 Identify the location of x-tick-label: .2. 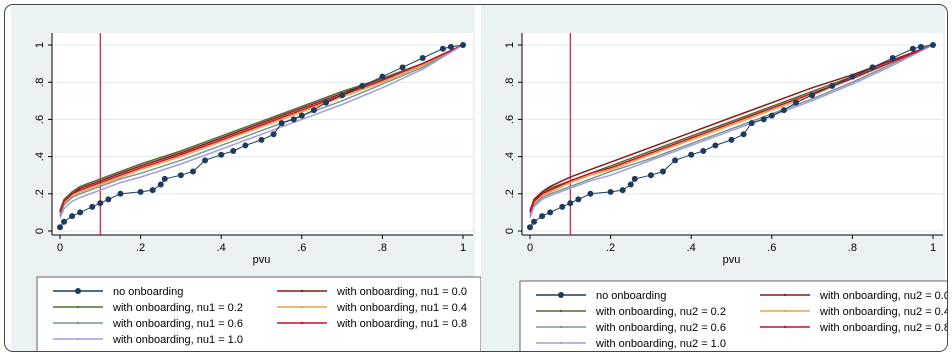
(140, 248).